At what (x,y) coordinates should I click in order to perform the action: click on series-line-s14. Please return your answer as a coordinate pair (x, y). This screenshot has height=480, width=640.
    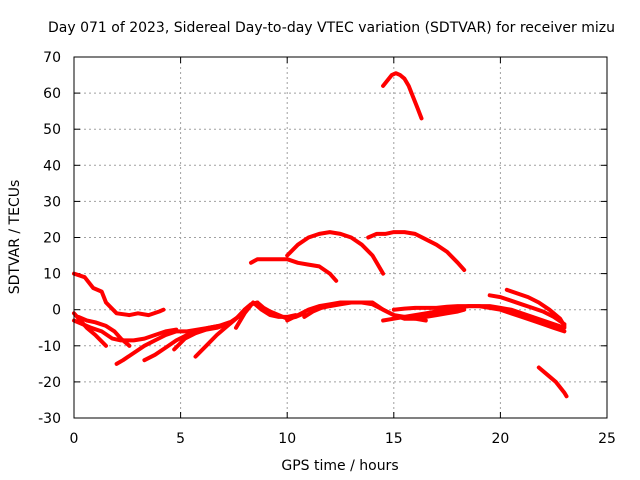
    Looking at the image, I should click on (294, 270).